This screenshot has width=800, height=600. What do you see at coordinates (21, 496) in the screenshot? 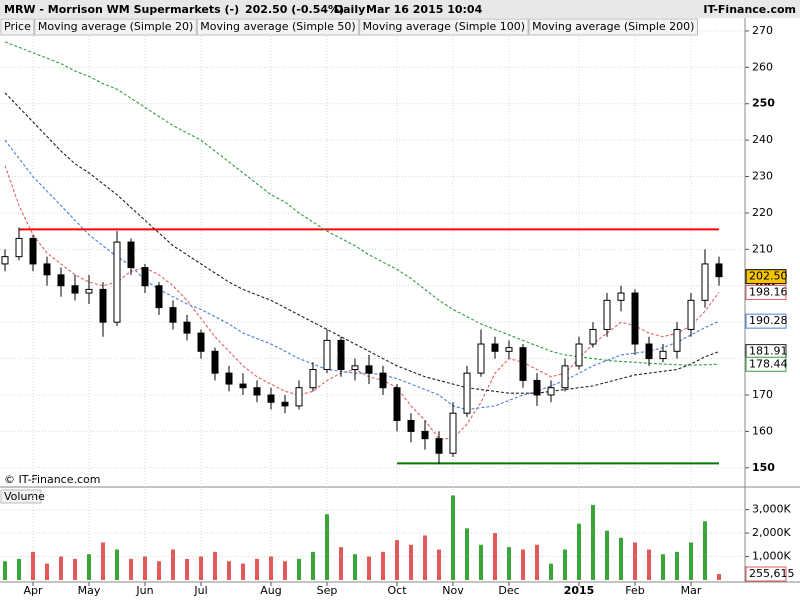
I see `volume-legend-box` at bounding box center [21, 496].